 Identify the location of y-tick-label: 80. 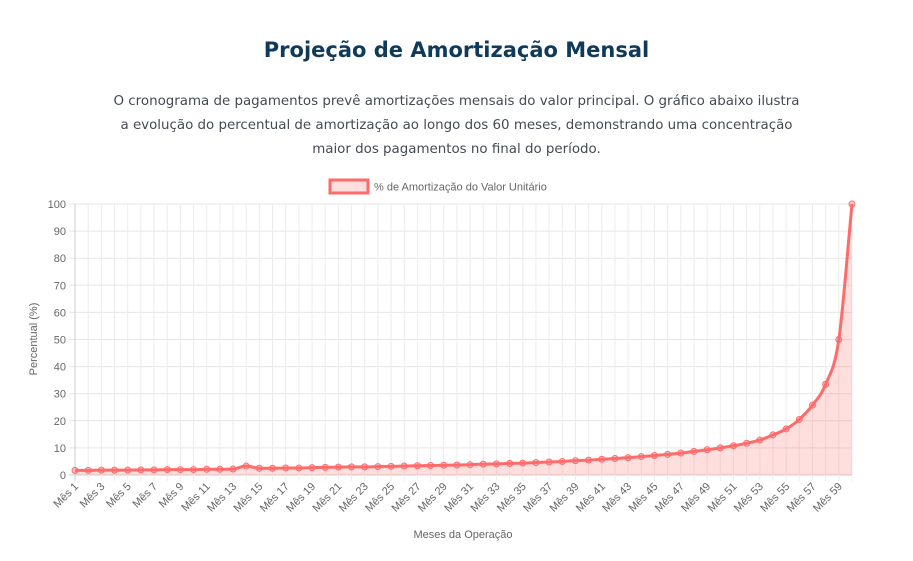
(60, 259).